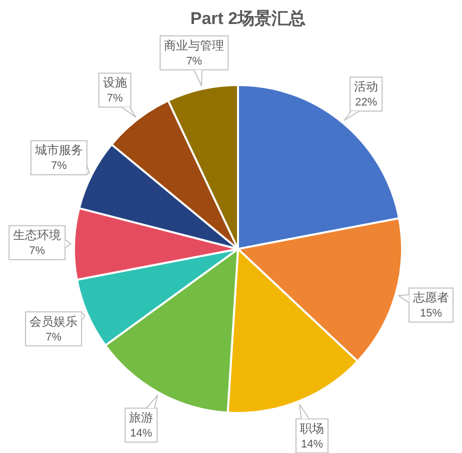  I want to click on slice-label: 职场, so click(312, 428).